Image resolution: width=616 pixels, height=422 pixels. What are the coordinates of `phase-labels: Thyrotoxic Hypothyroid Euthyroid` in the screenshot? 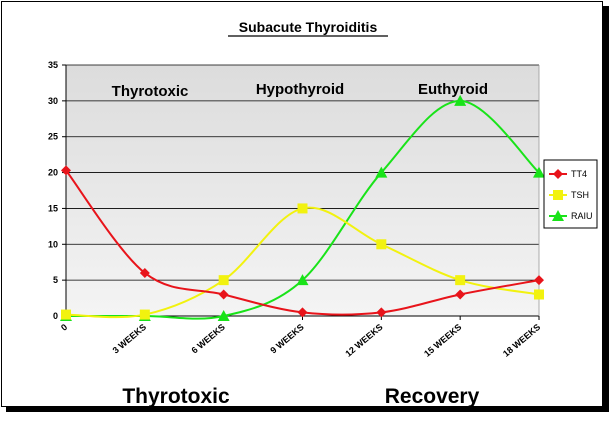 It's located at (300, 90).